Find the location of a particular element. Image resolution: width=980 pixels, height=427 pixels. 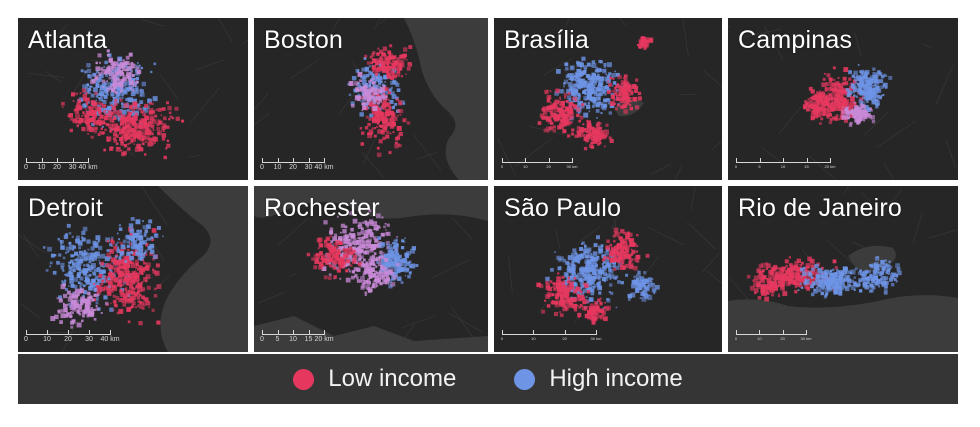

scalebar-tick is located at coordinates (57, 160).